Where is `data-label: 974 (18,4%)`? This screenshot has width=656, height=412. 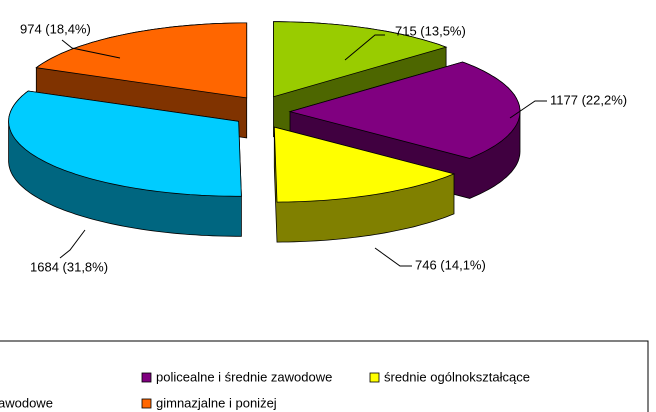 data-label: 974 (18,4%) is located at coordinates (55, 28).